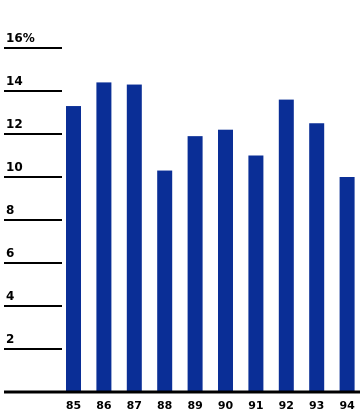 The height and width of the screenshot is (413, 360). What do you see at coordinates (255, 405) in the screenshot?
I see `x-tick-label: 91` at bounding box center [255, 405].